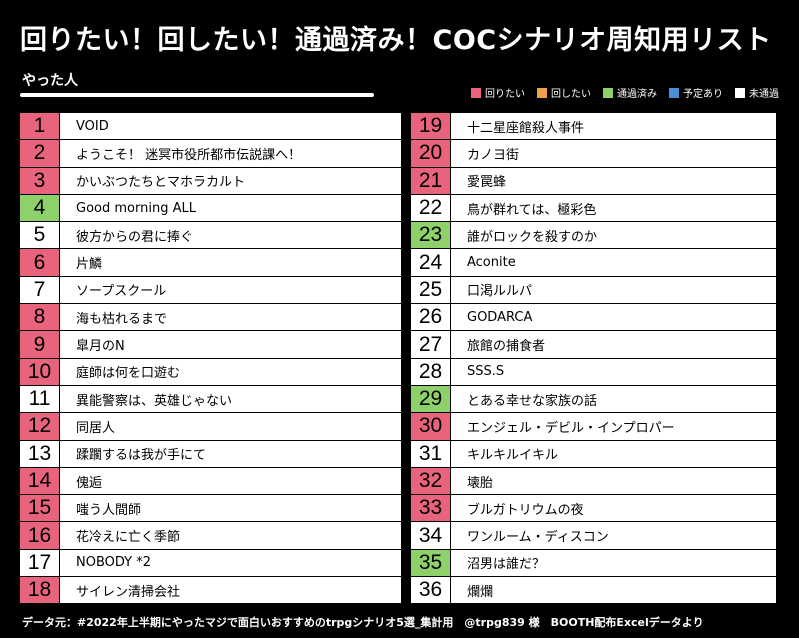 The width and height of the screenshot is (799, 638). What do you see at coordinates (431, 590) in the screenshot?
I see `scenario-number: 36` at bounding box center [431, 590].